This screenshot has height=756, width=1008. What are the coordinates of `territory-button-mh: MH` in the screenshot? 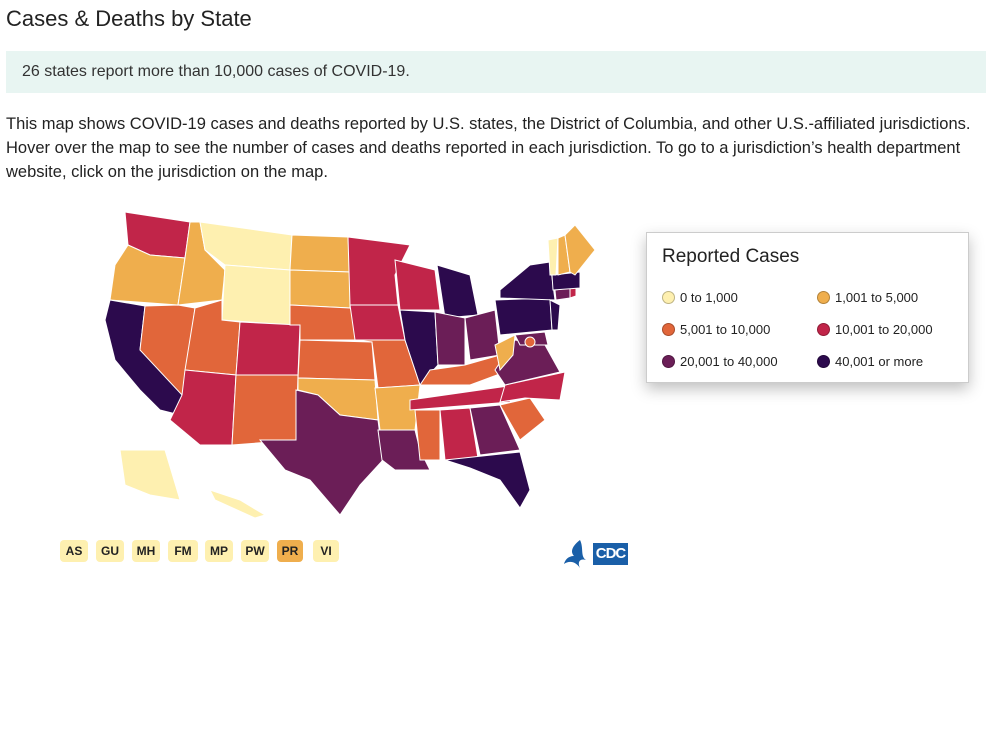 It's located at (146, 551).